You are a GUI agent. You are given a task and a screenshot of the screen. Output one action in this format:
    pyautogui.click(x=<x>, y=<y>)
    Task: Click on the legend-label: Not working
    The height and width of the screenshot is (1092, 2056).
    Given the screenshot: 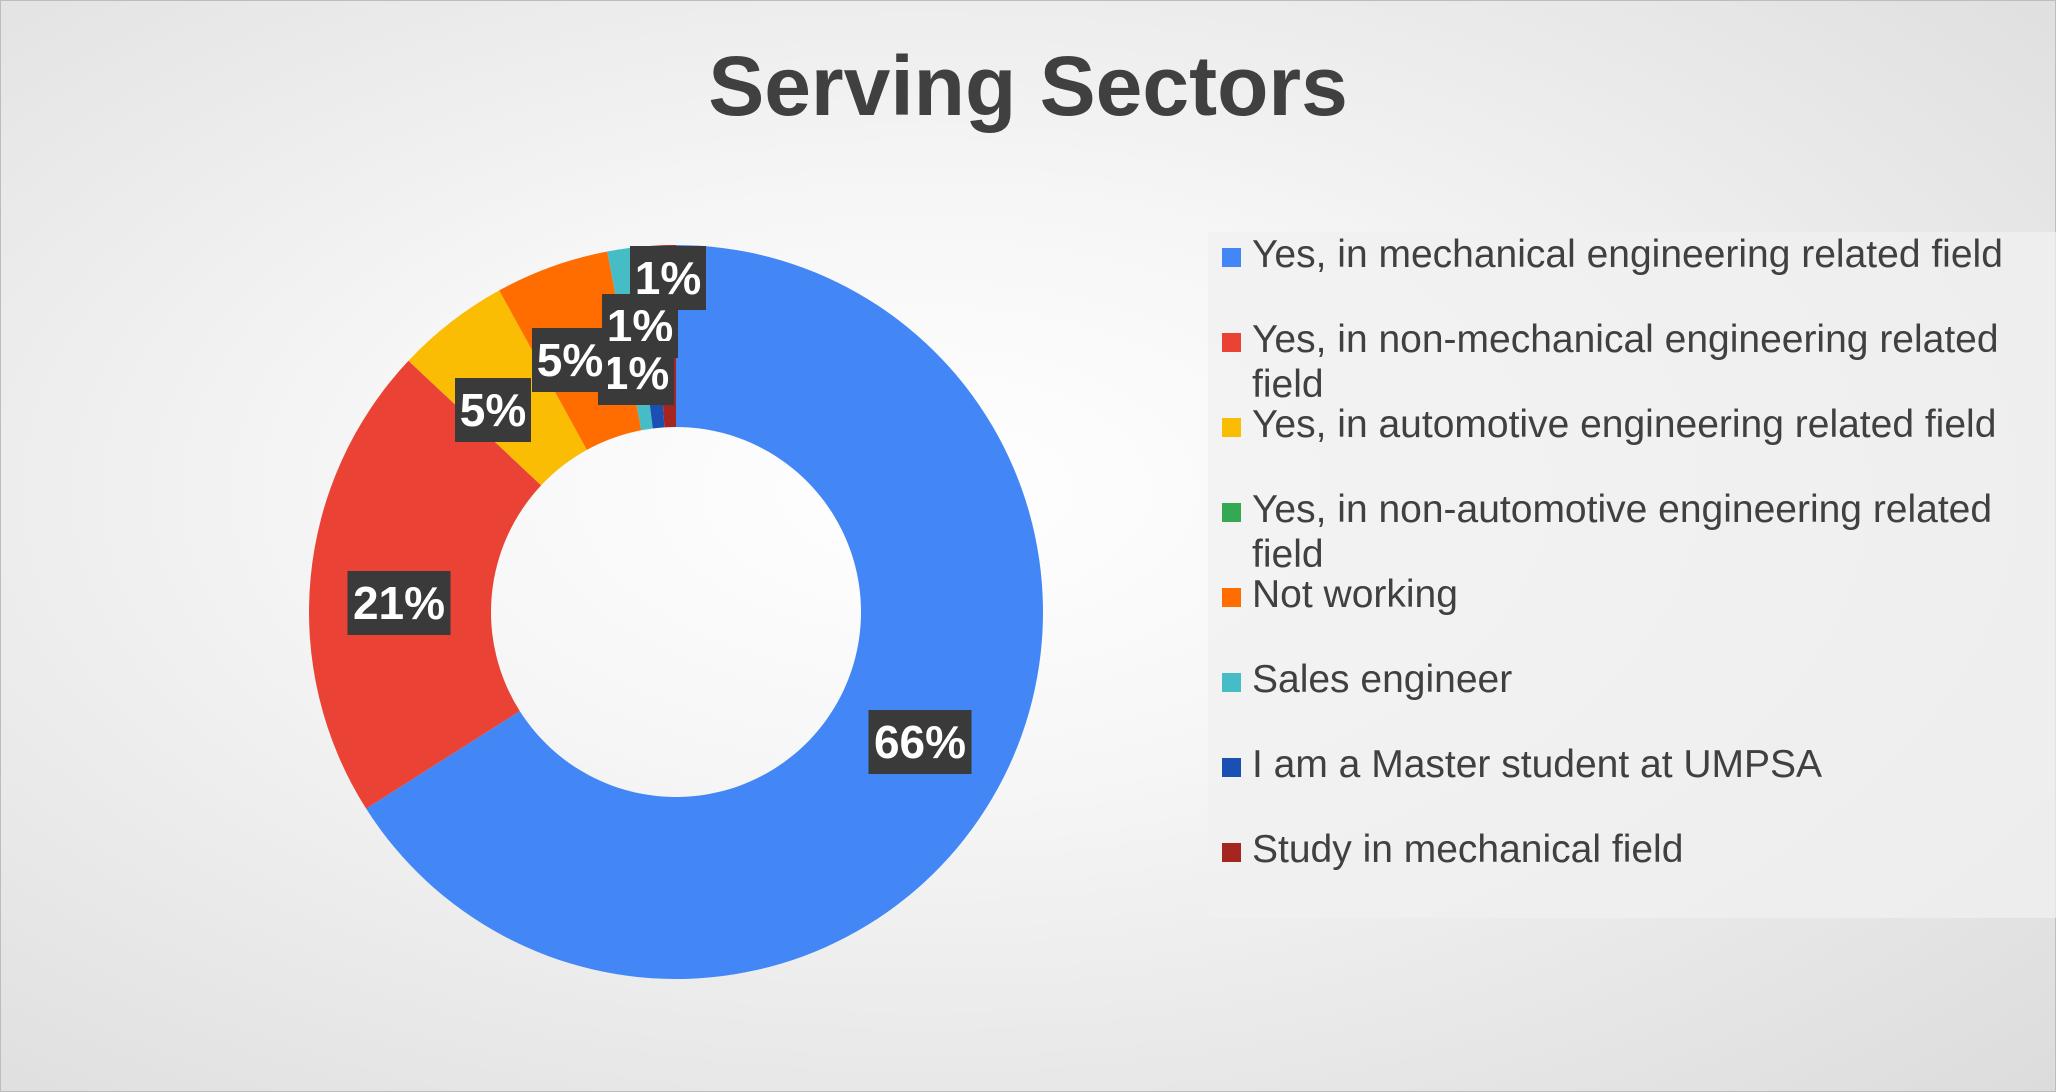 What is the action you would take?
    pyautogui.click(x=1355, y=594)
    